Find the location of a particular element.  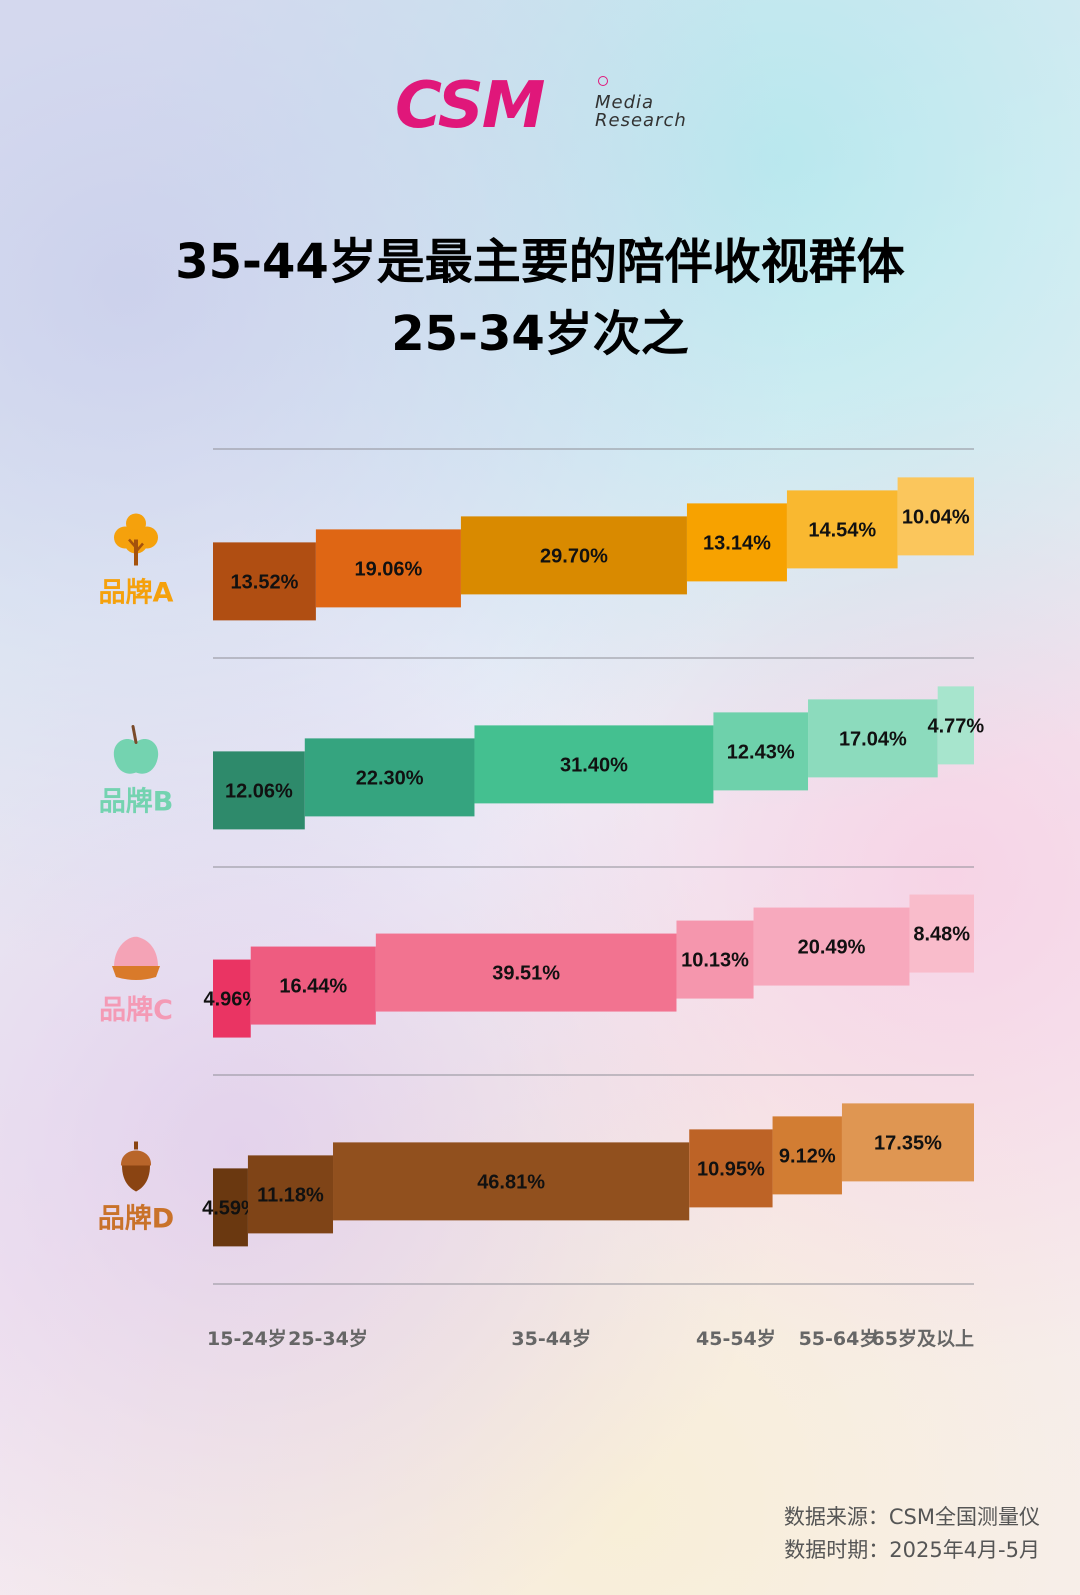

data-label: 17.04% is located at coordinates (873, 739).